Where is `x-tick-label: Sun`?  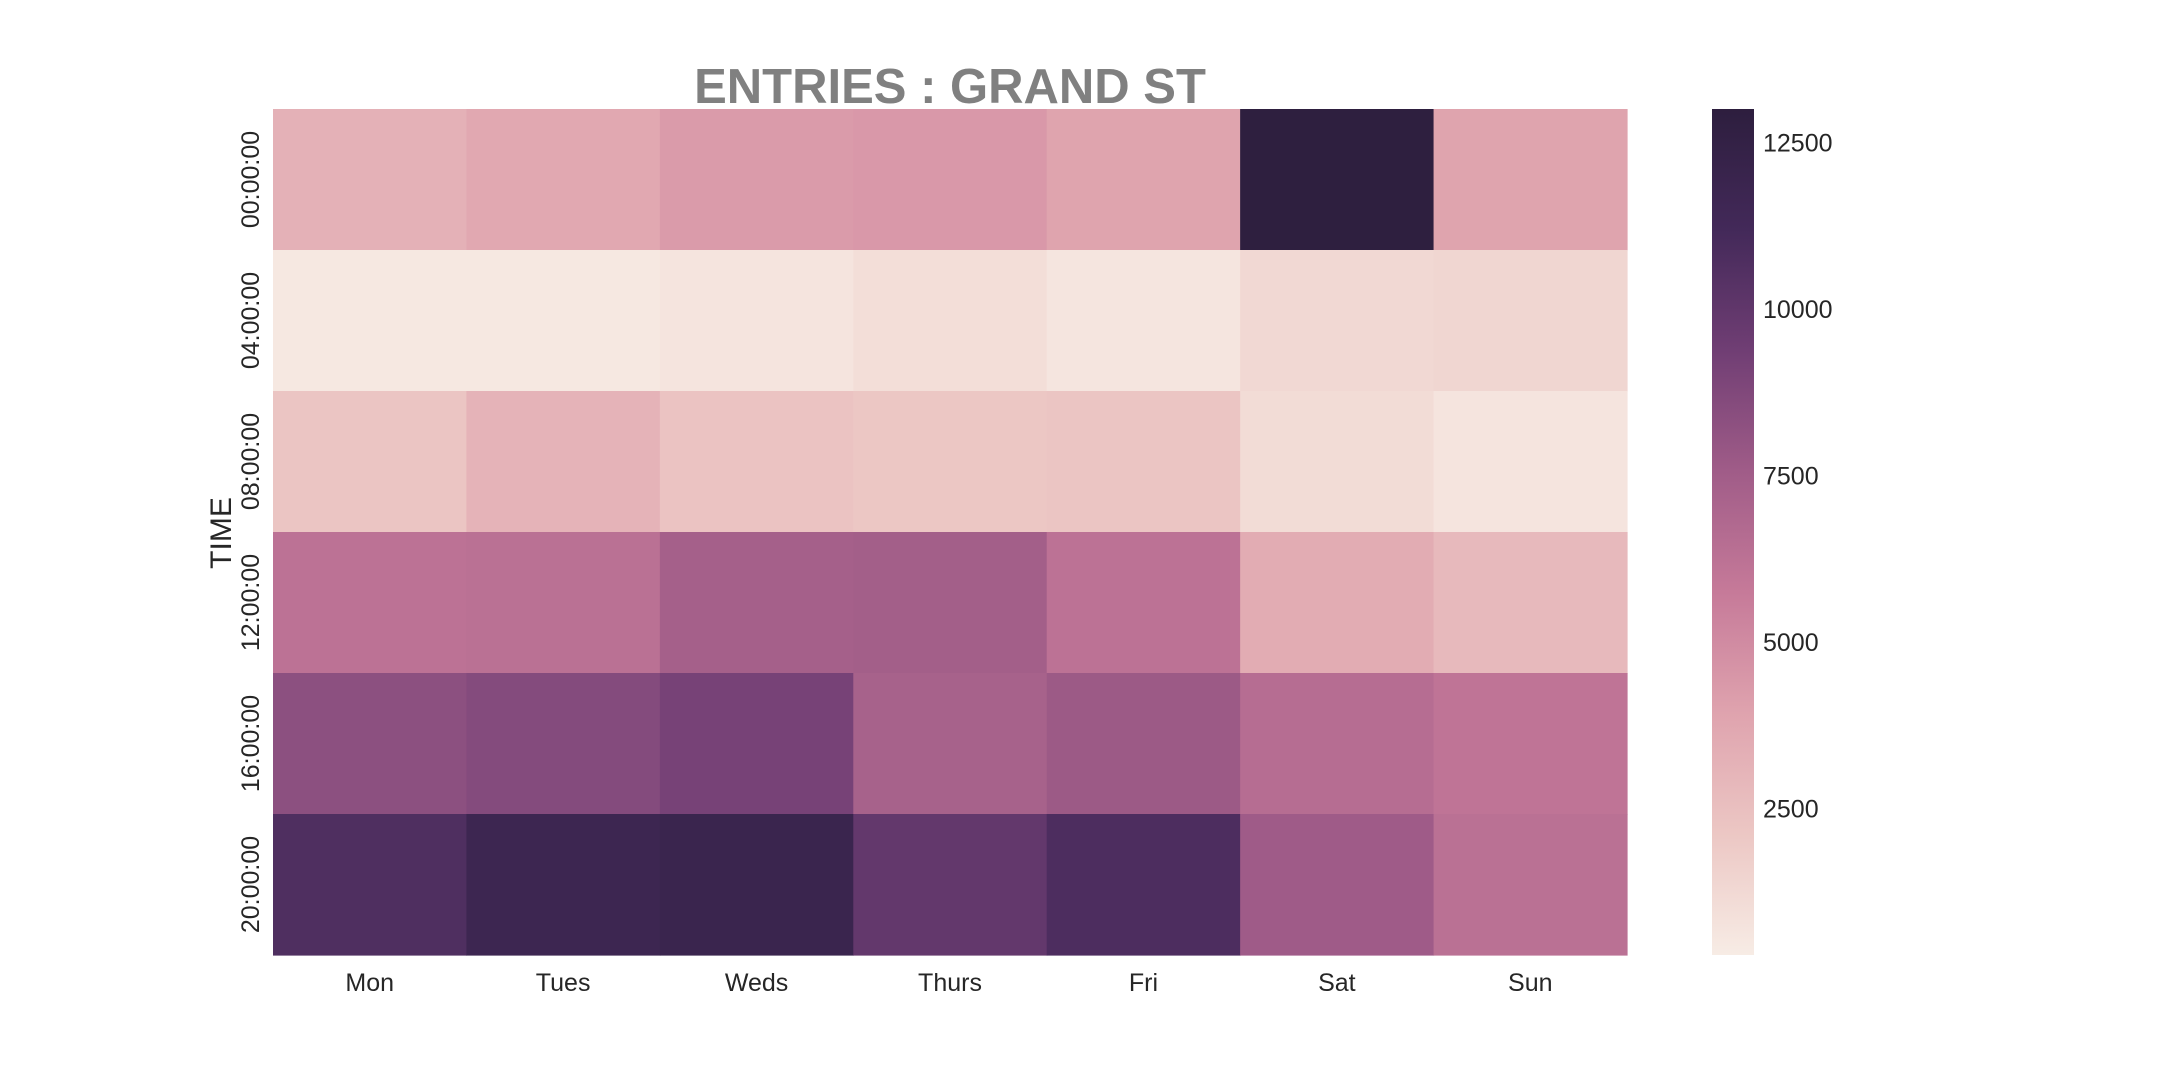 x-tick-label: Sun is located at coordinates (1530, 983).